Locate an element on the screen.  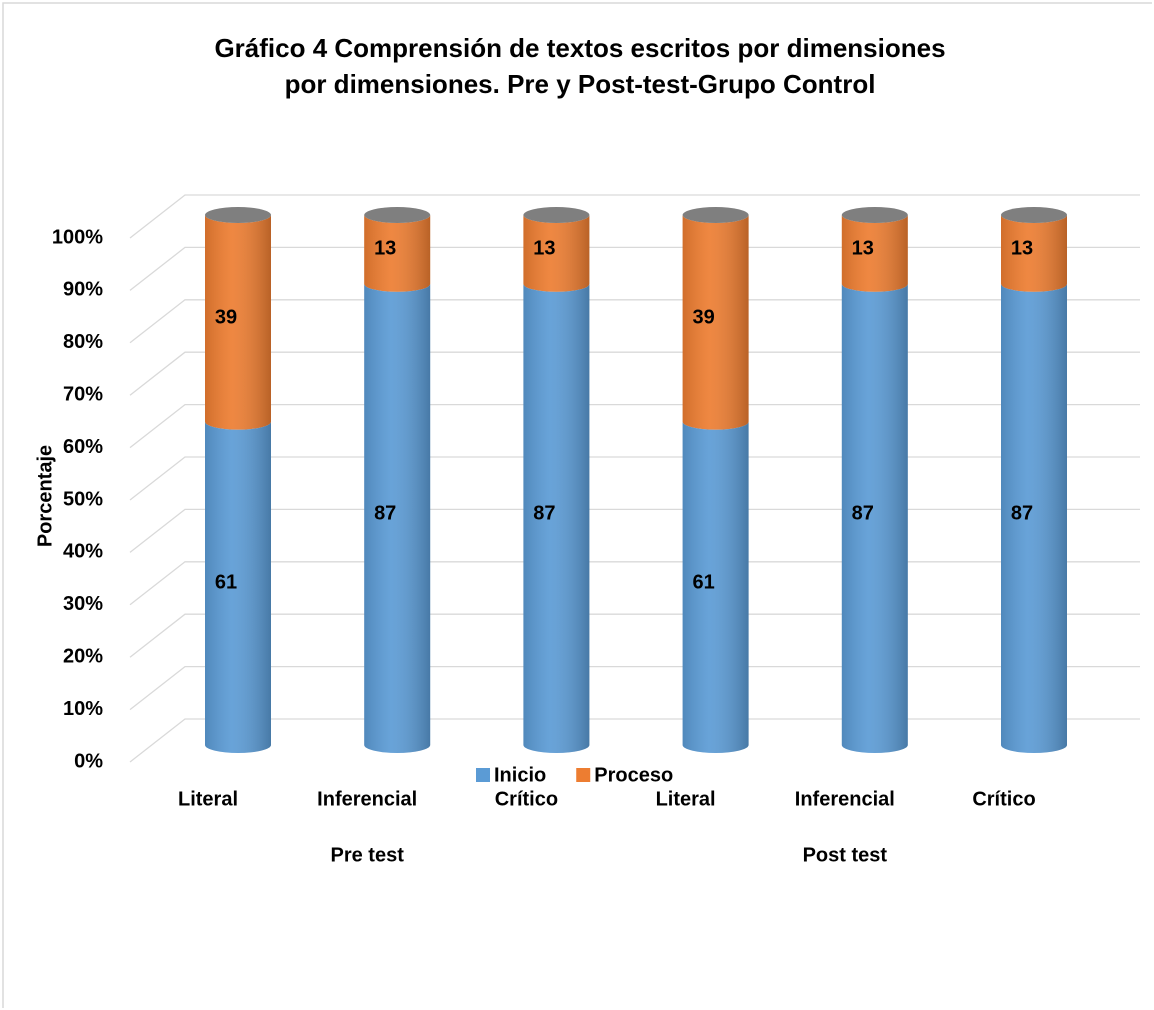
y-tick-label: 40% is located at coordinates (83, 552).